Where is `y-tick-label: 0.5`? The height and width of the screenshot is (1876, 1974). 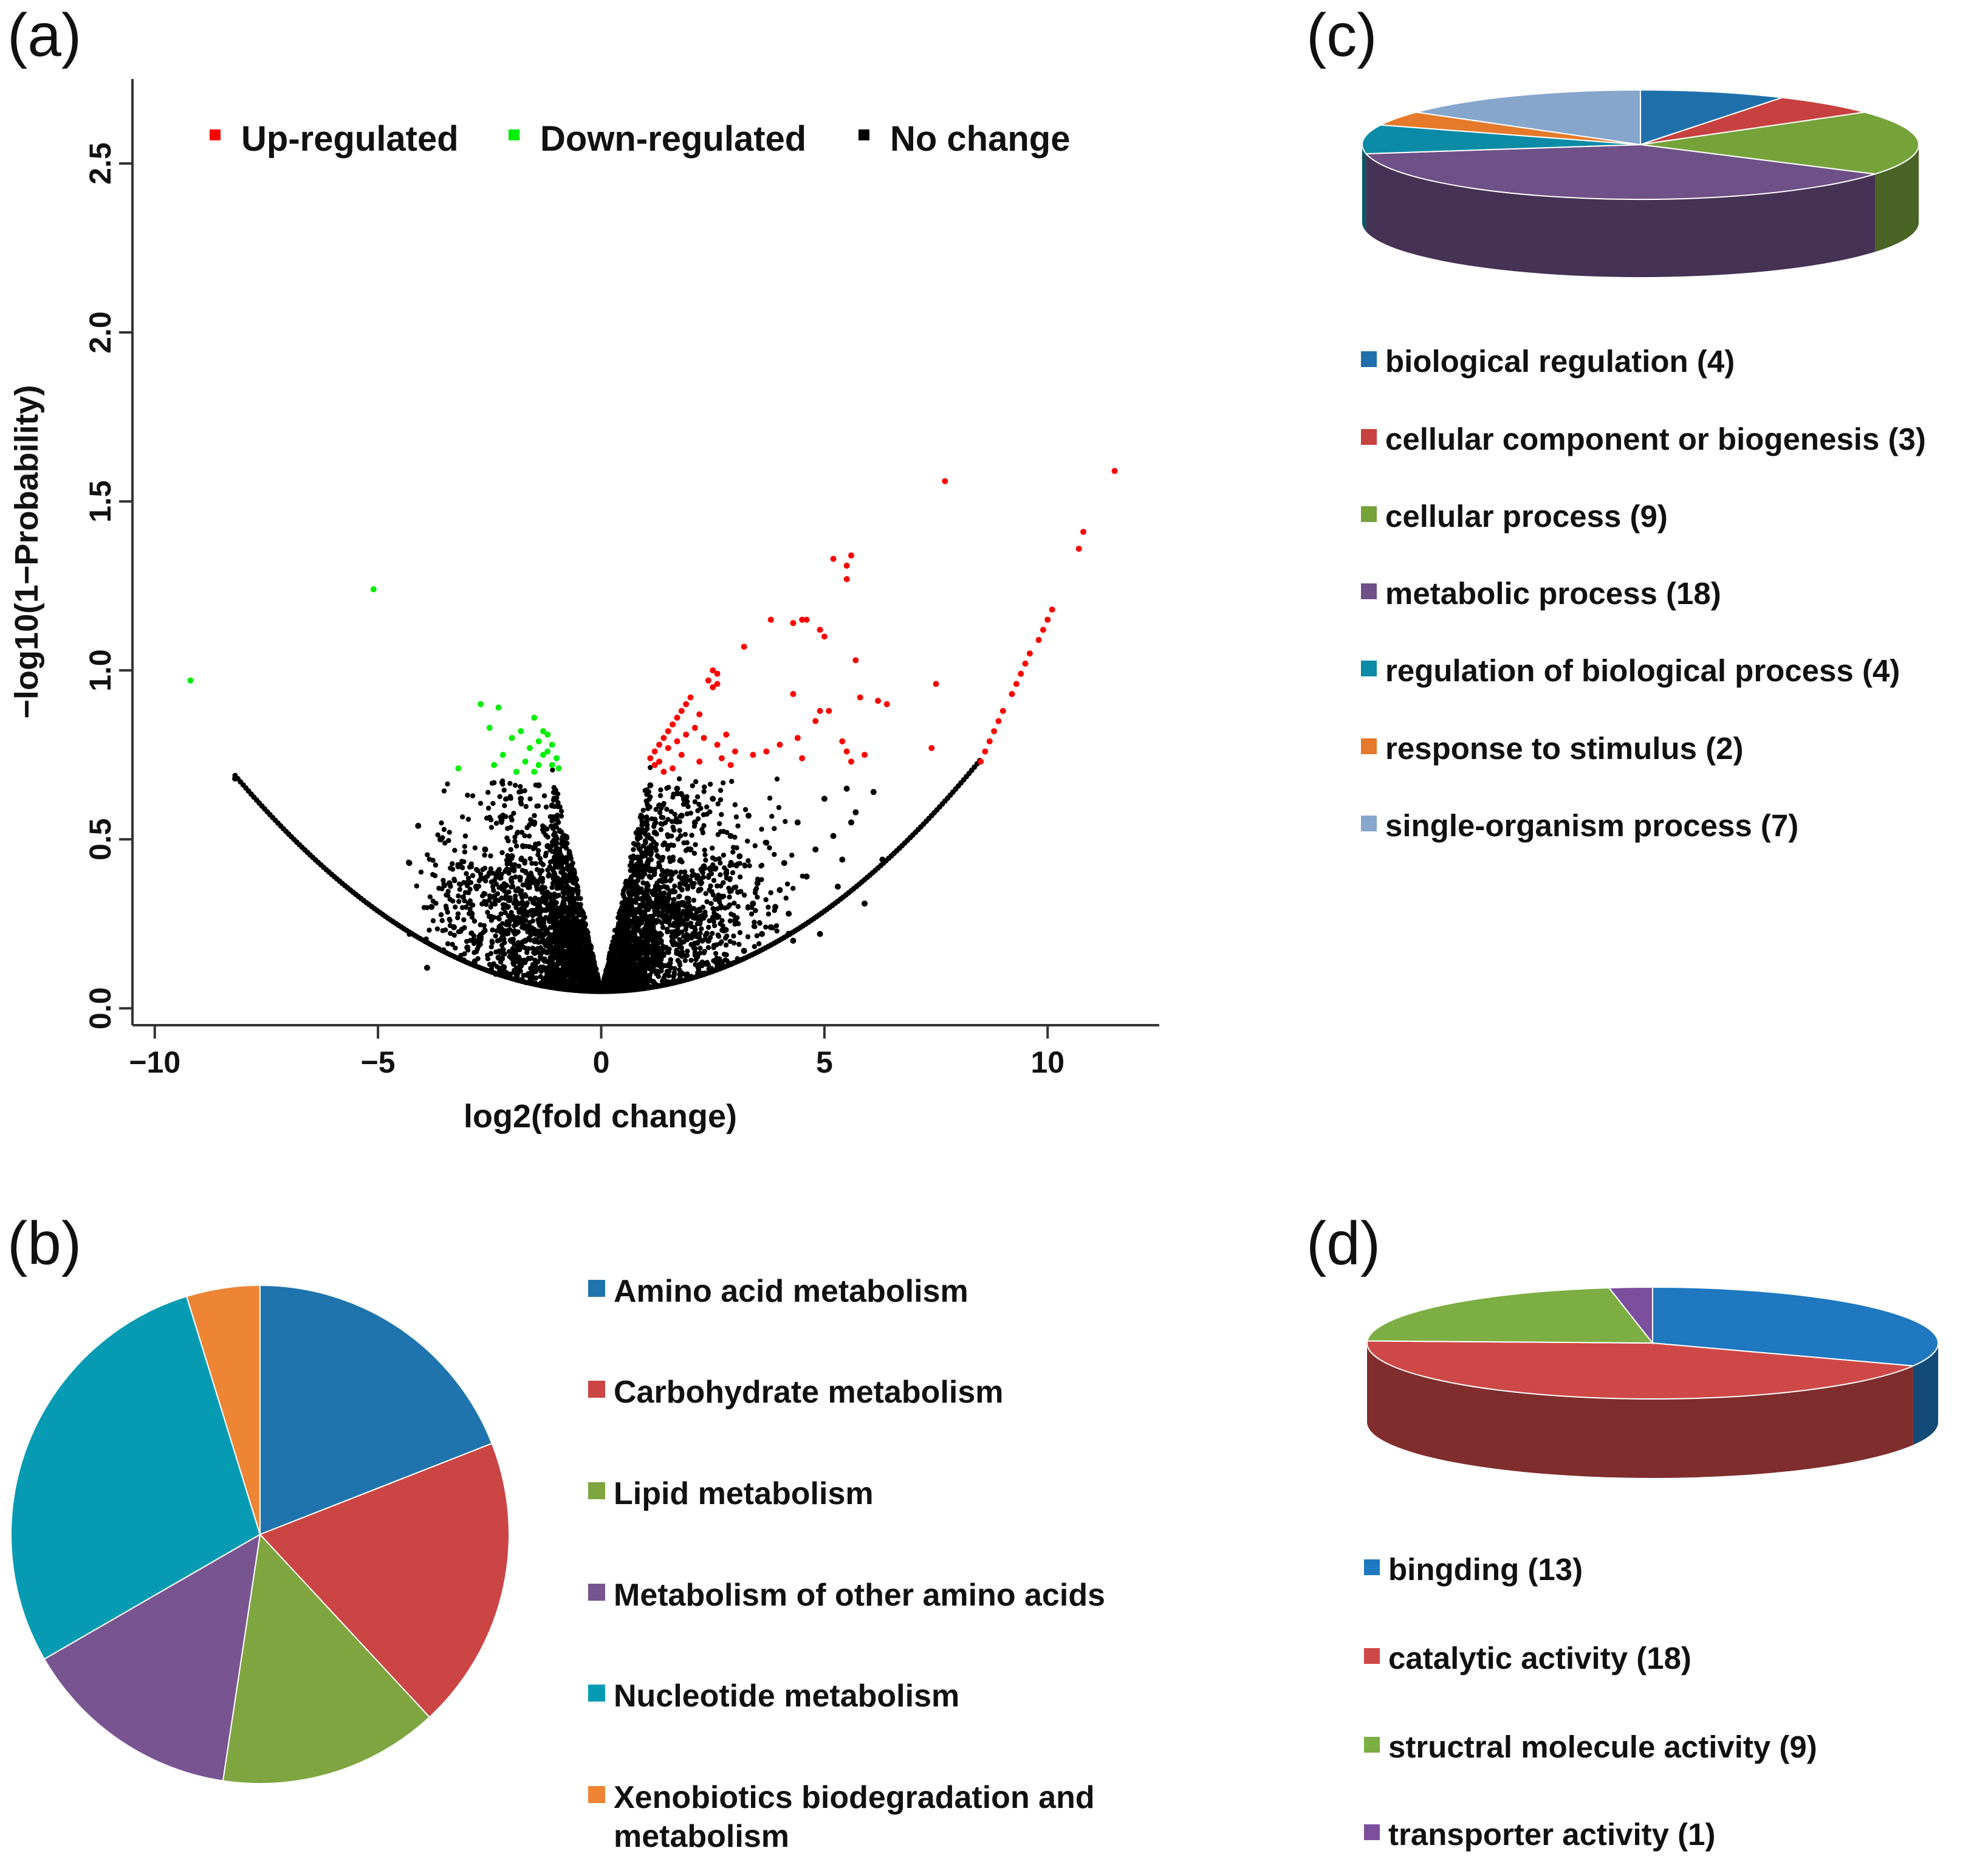
y-tick-label: 0.5 is located at coordinates (100, 840).